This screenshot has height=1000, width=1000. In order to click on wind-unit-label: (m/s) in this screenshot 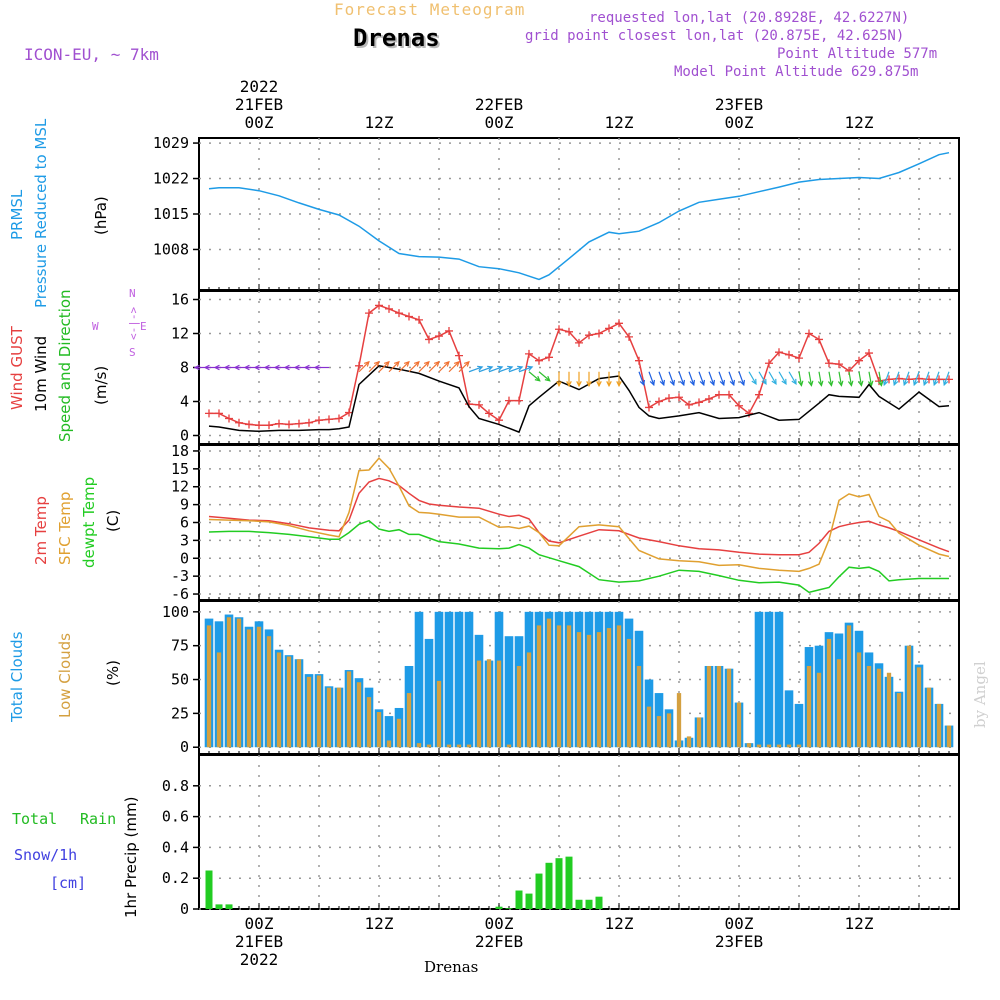, I will do `click(101, 385)`.